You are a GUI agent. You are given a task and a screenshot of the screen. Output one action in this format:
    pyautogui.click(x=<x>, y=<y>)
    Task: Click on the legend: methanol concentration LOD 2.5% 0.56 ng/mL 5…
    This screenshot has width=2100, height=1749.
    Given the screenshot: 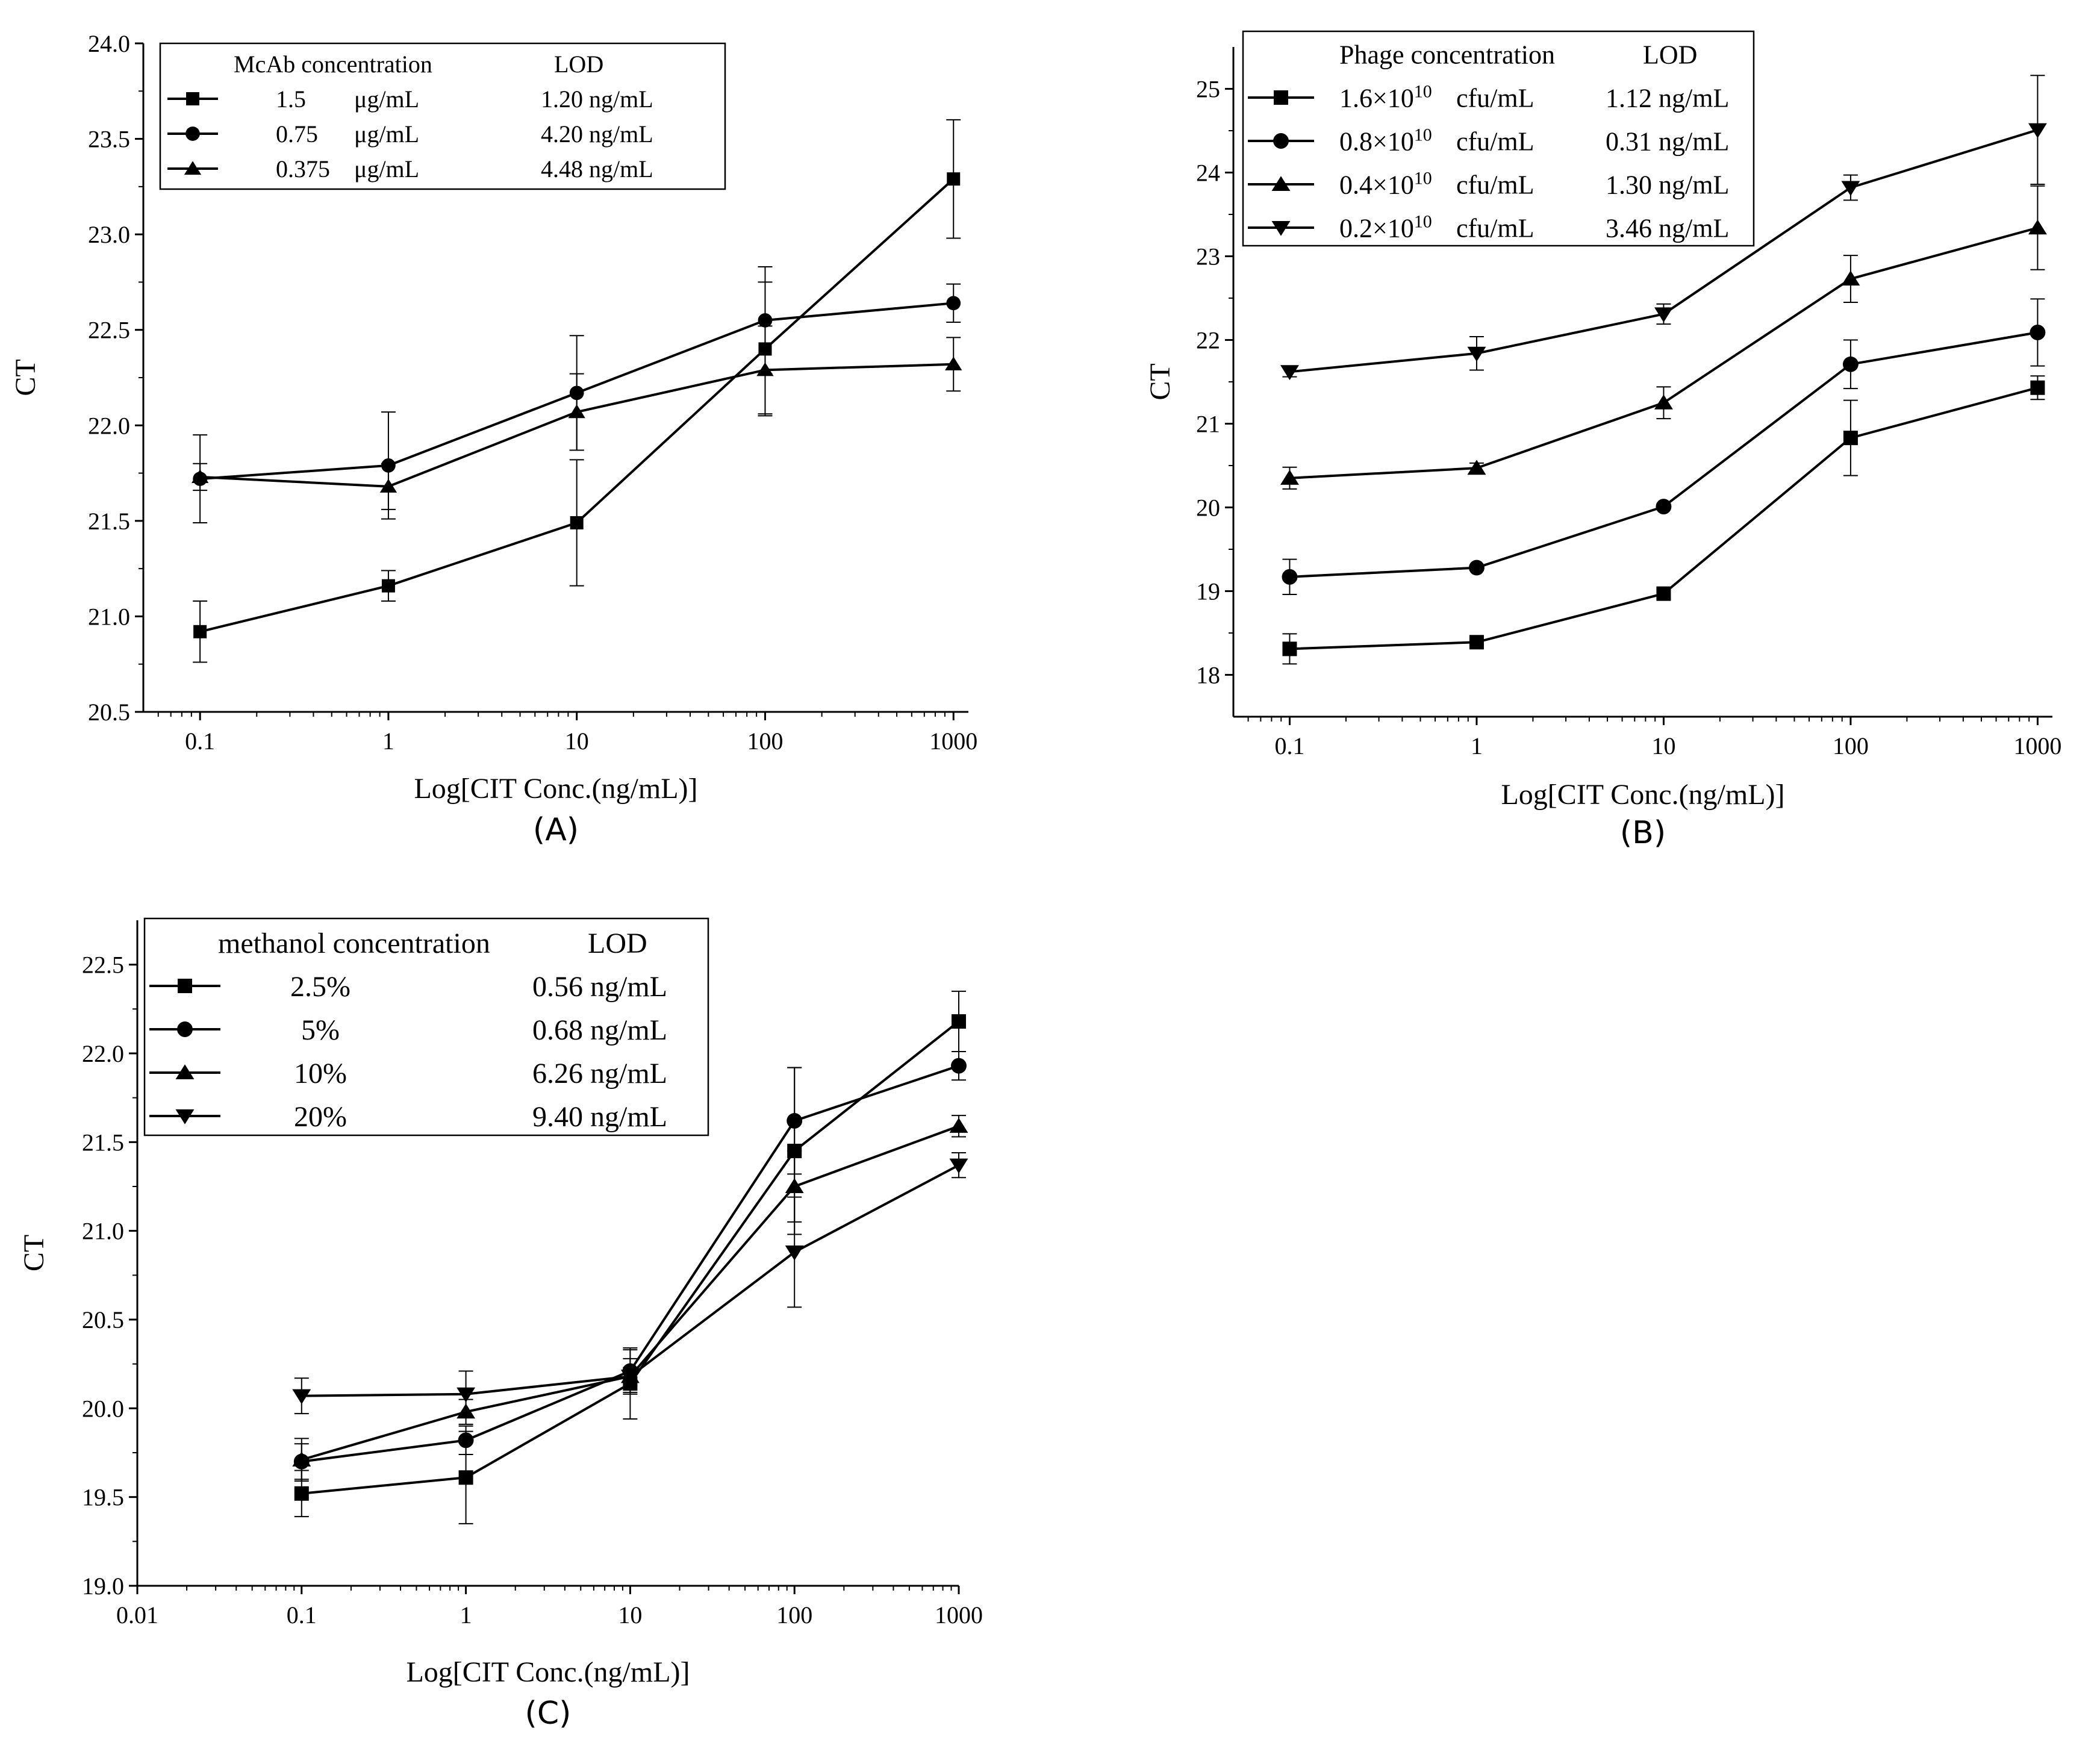 What is the action you would take?
    pyautogui.click(x=426, y=1026)
    